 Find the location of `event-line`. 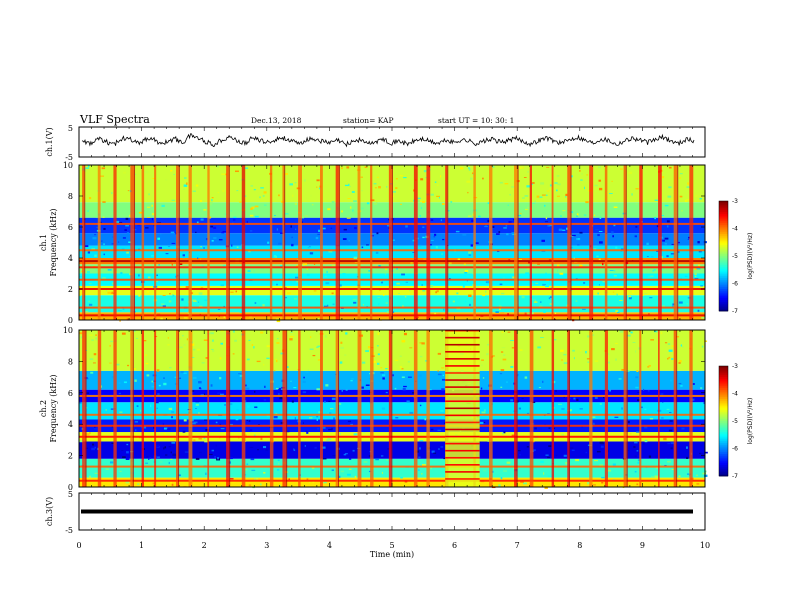

event-line is located at coordinates (462, 401).